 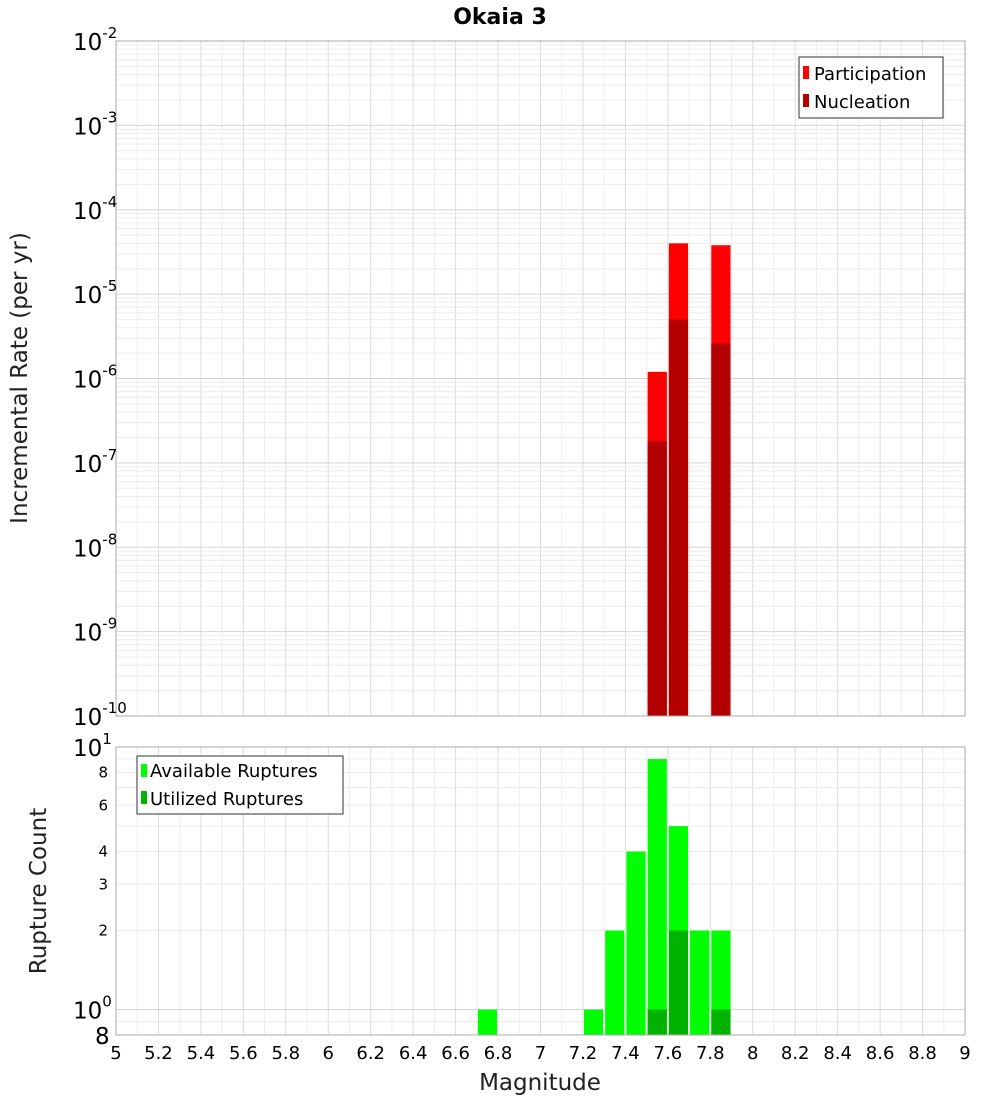 I want to click on x-tick-label: 5.2, so click(x=158, y=1053).